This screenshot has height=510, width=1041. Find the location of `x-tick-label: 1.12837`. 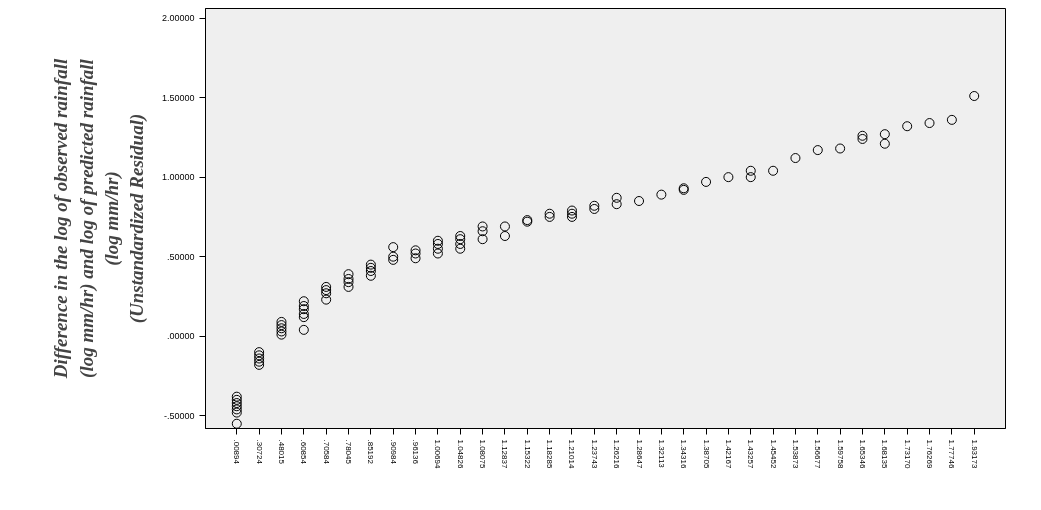

x-tick-label: 1.12837 is located at coordinates (505, 454).